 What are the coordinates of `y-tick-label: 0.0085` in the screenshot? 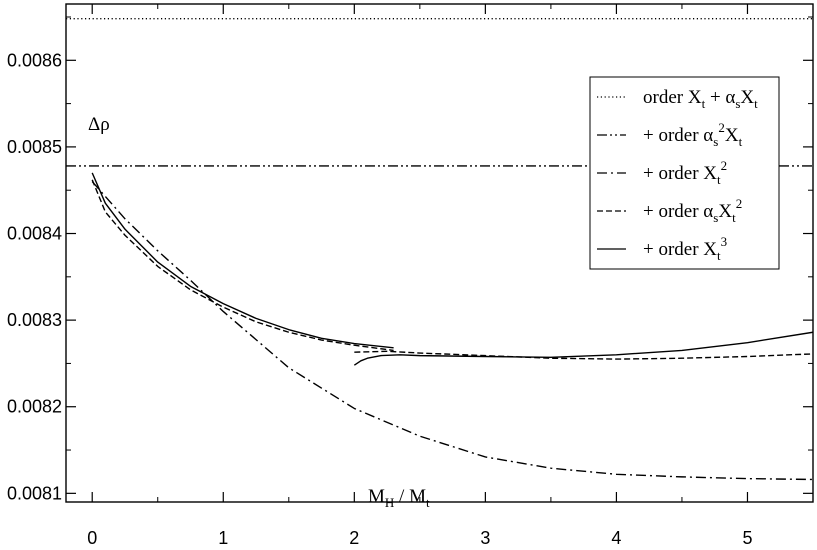 It's located at (34, 147).